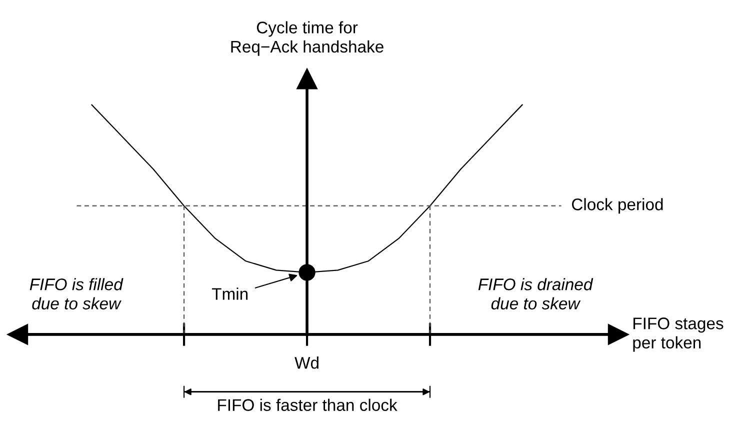 The image size is (756, 424). What do you see at coordinates (678, 335) in the screenshot?
I see `x-axis-title: FIFO stages per token` at bounding box center [678, 335].